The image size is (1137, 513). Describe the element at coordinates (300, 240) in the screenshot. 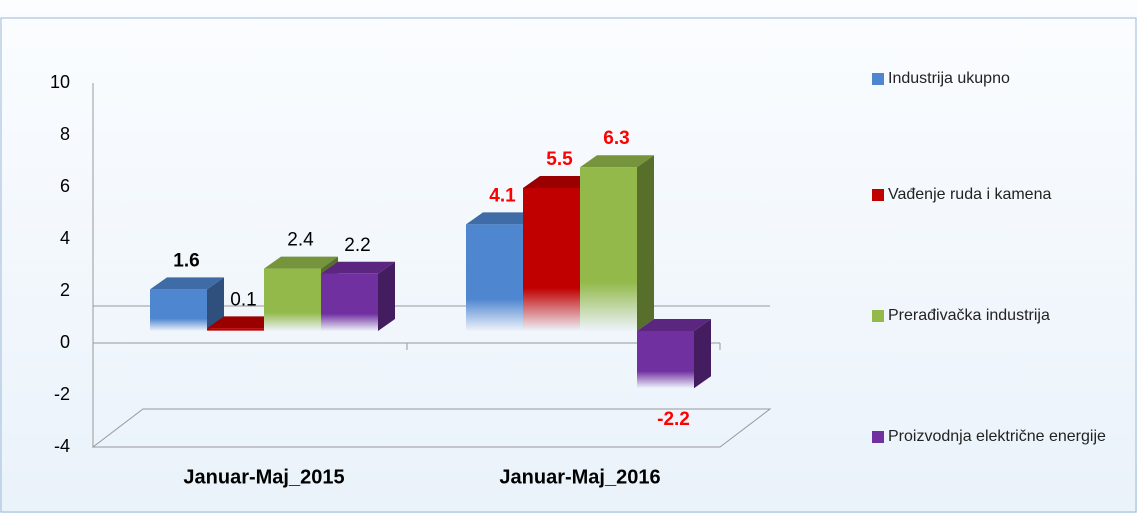

I see `value-label: 2.4` at that location.